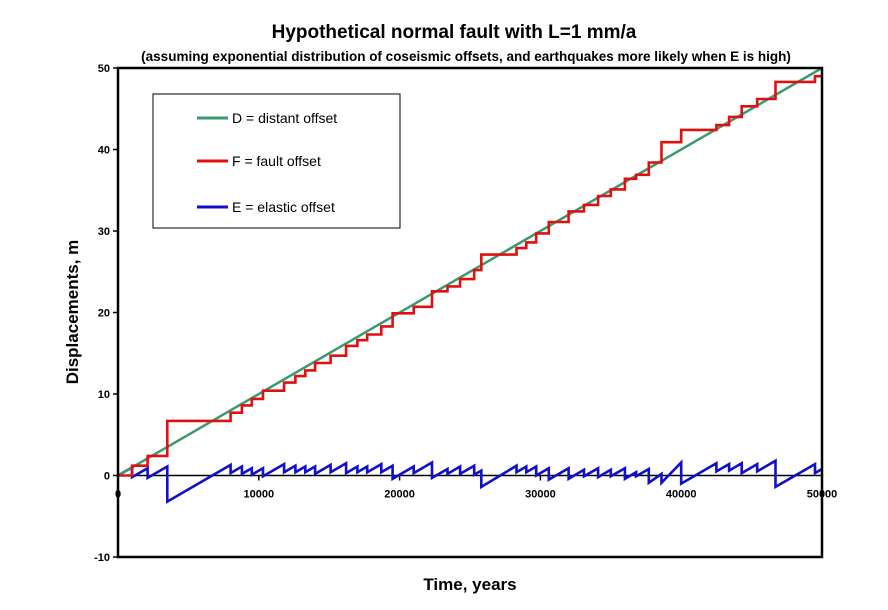 This screenshot has height=610, width=888. Describe the element at coordinates (104, 314) in the screenshot. I see `y-tick-label: 20` at that location.